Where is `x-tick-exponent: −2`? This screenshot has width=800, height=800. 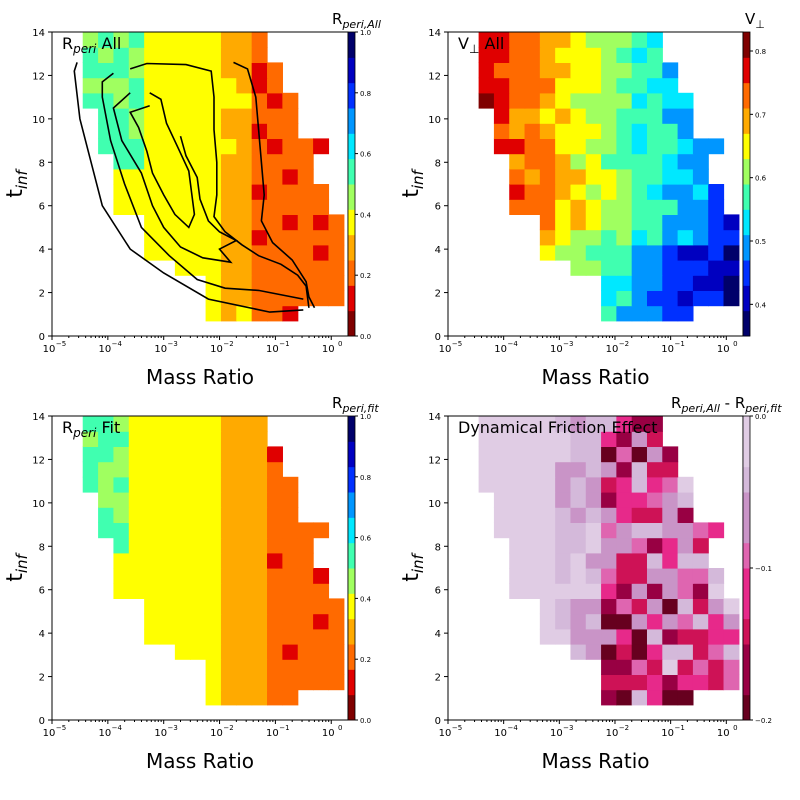
x-tick-exponent: −2 is located at coordinates (624, 344).